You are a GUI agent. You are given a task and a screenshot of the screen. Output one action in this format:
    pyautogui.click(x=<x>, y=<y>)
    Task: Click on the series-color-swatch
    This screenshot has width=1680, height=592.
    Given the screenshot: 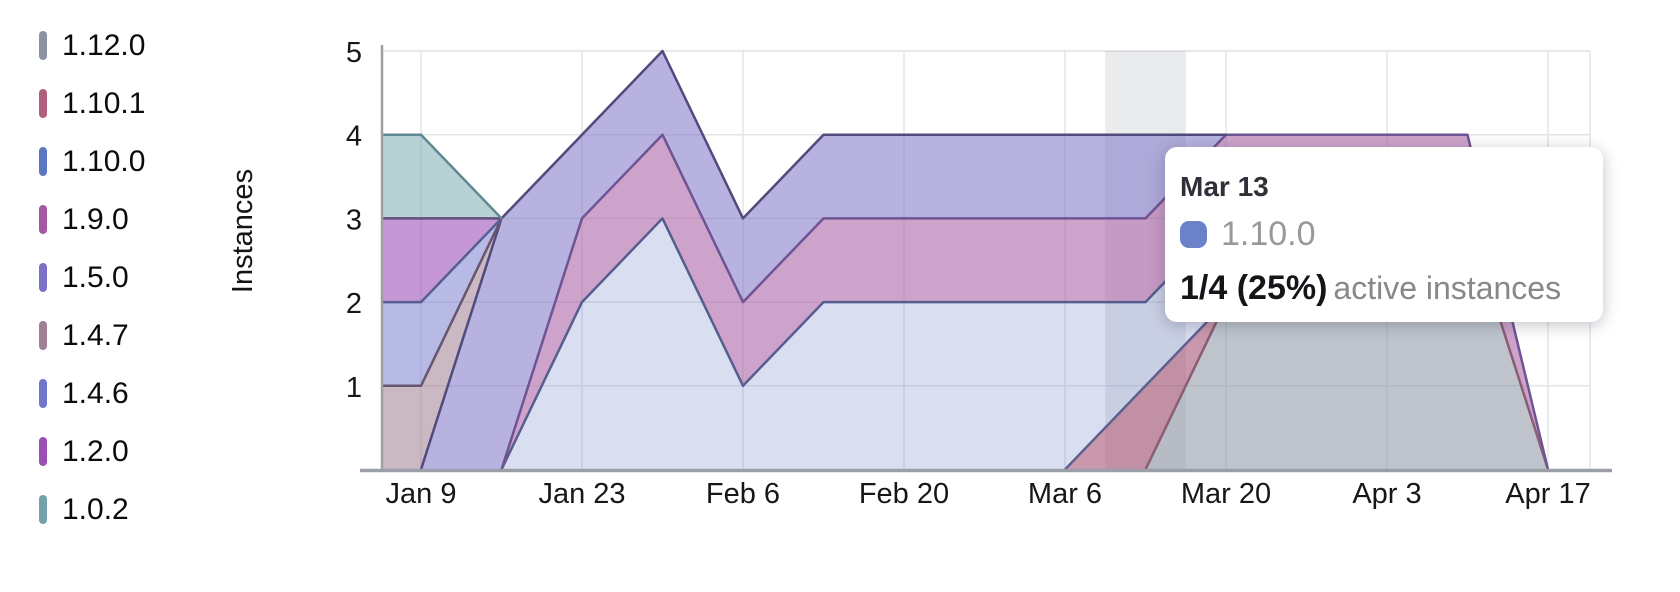 What is the action you would take?
    pyautogui.click(x=1193, y=234)
    